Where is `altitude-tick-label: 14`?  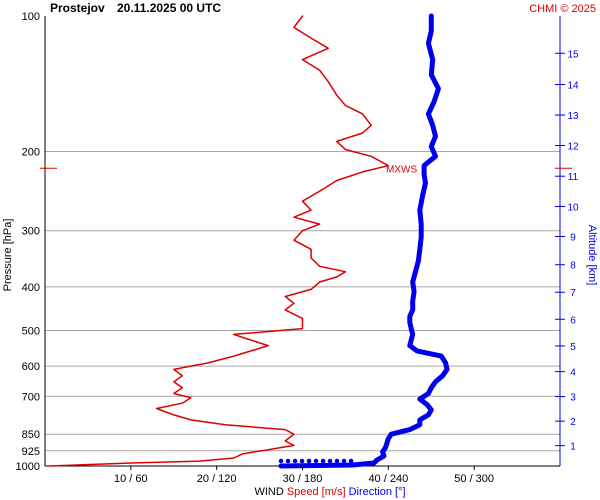
altitude-tick-label: 14 is located at coordinates (573, 86).